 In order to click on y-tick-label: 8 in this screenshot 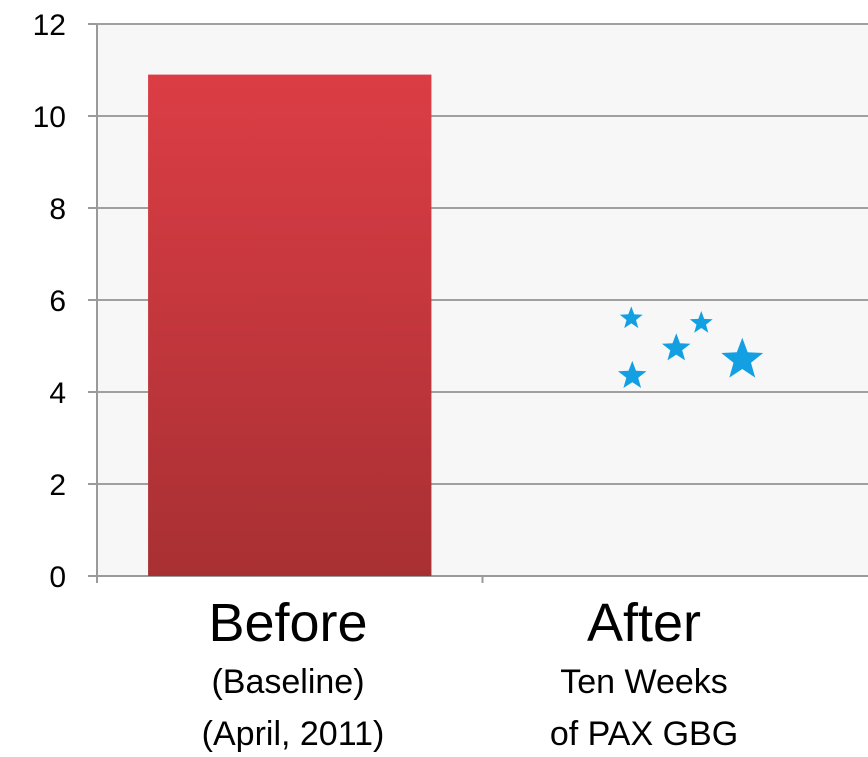, I will do `click(57, 209)`.